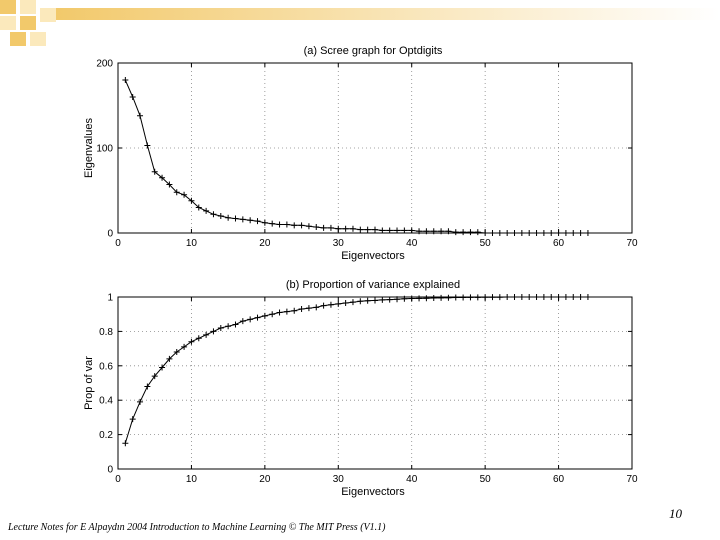 This screenshot has width=720, height=540. What do you see at coordinates (412, 479) in the screenshot?
I see `x-tick-label: 40` at bounding box center [412, 479].